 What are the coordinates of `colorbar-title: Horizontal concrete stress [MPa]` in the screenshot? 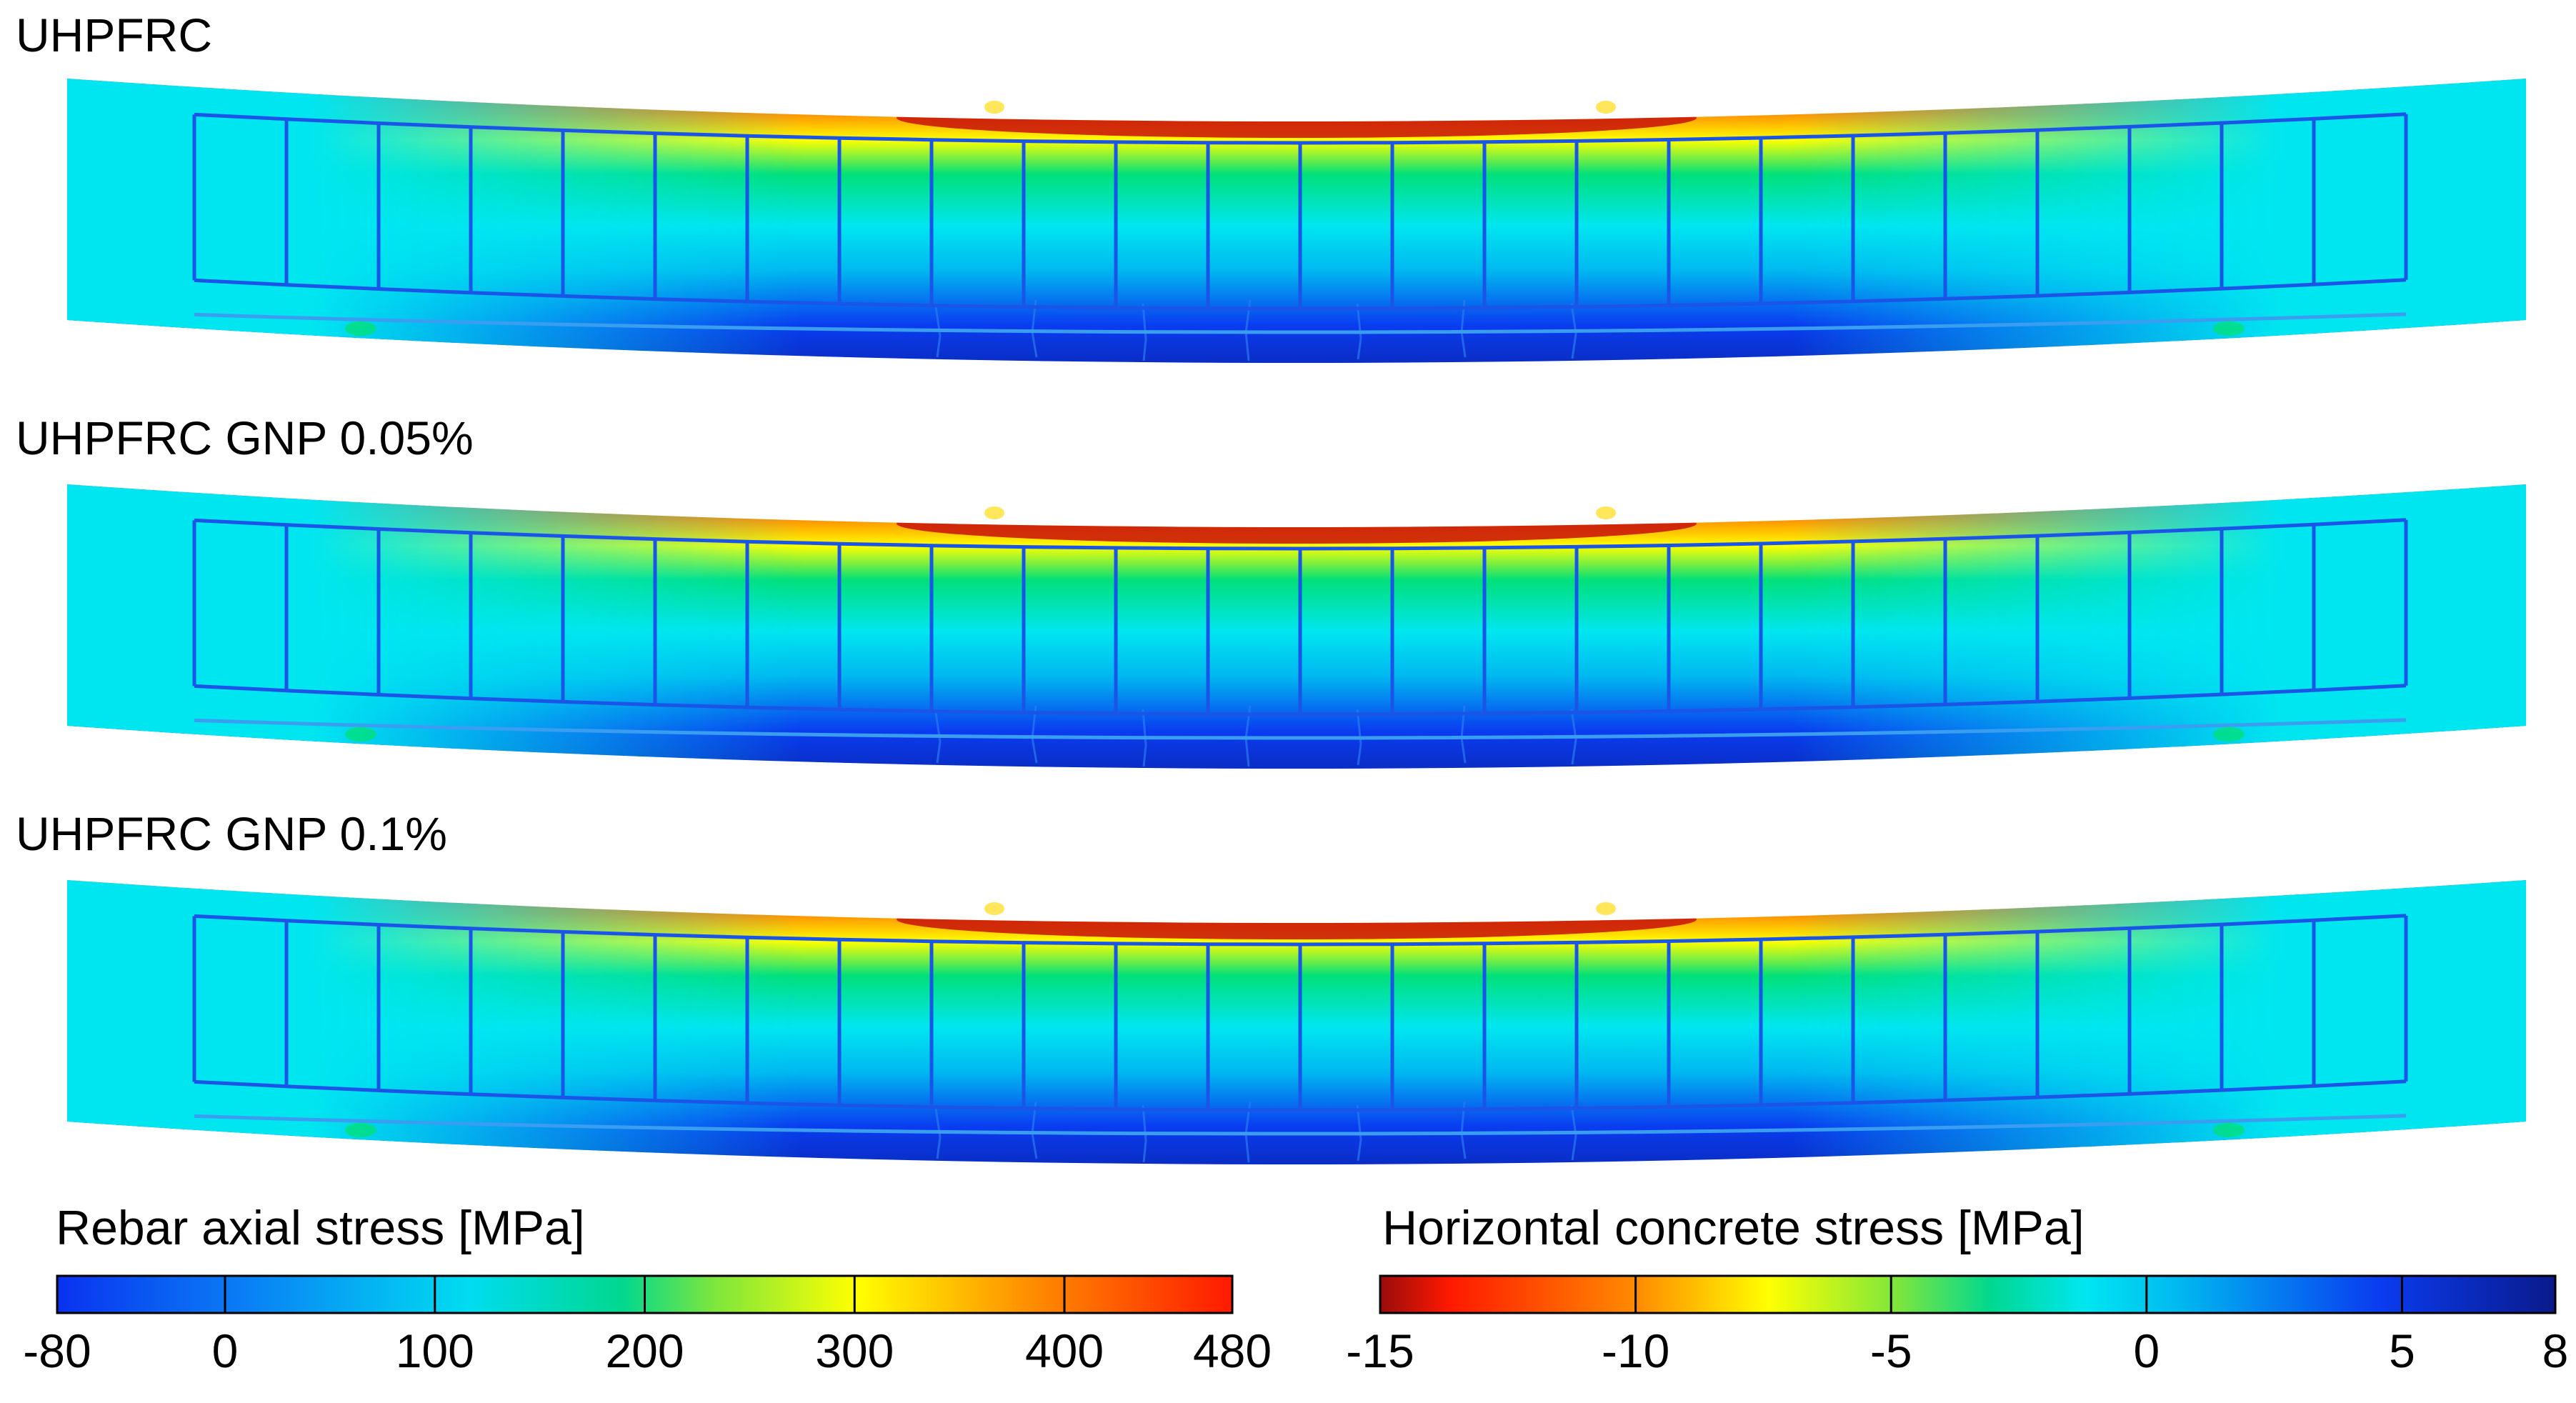 It's located at (1734, 1228).